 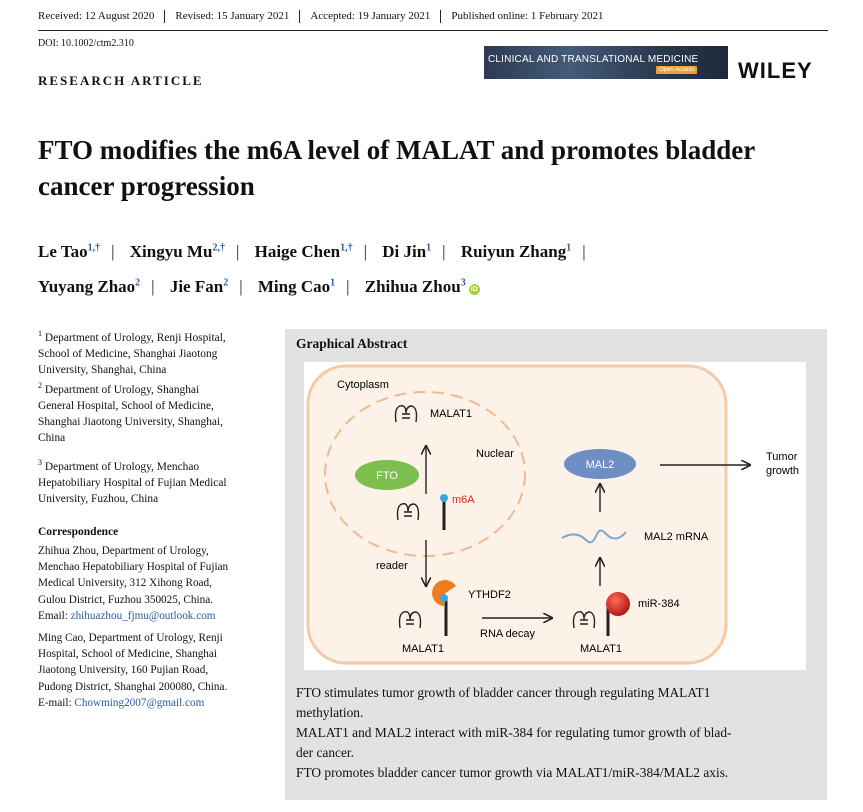 I want to click on received-date: Received: 12 August 2020, so click(x=96, y=16).